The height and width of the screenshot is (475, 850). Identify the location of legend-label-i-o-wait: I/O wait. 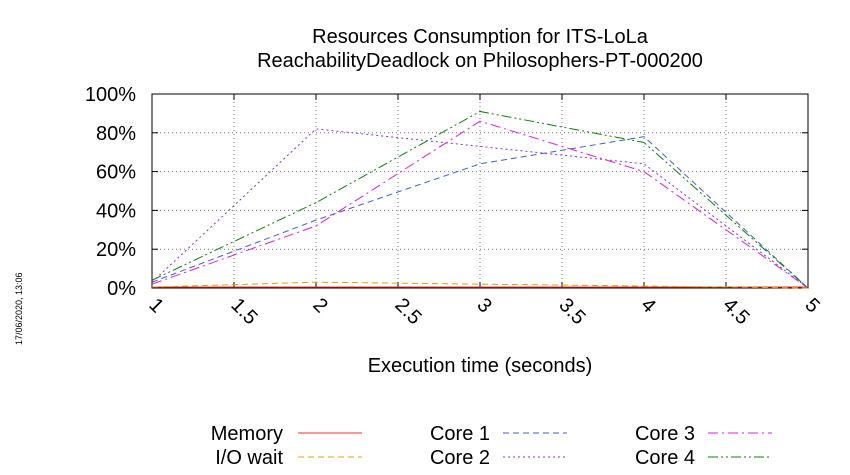
(249, 458).